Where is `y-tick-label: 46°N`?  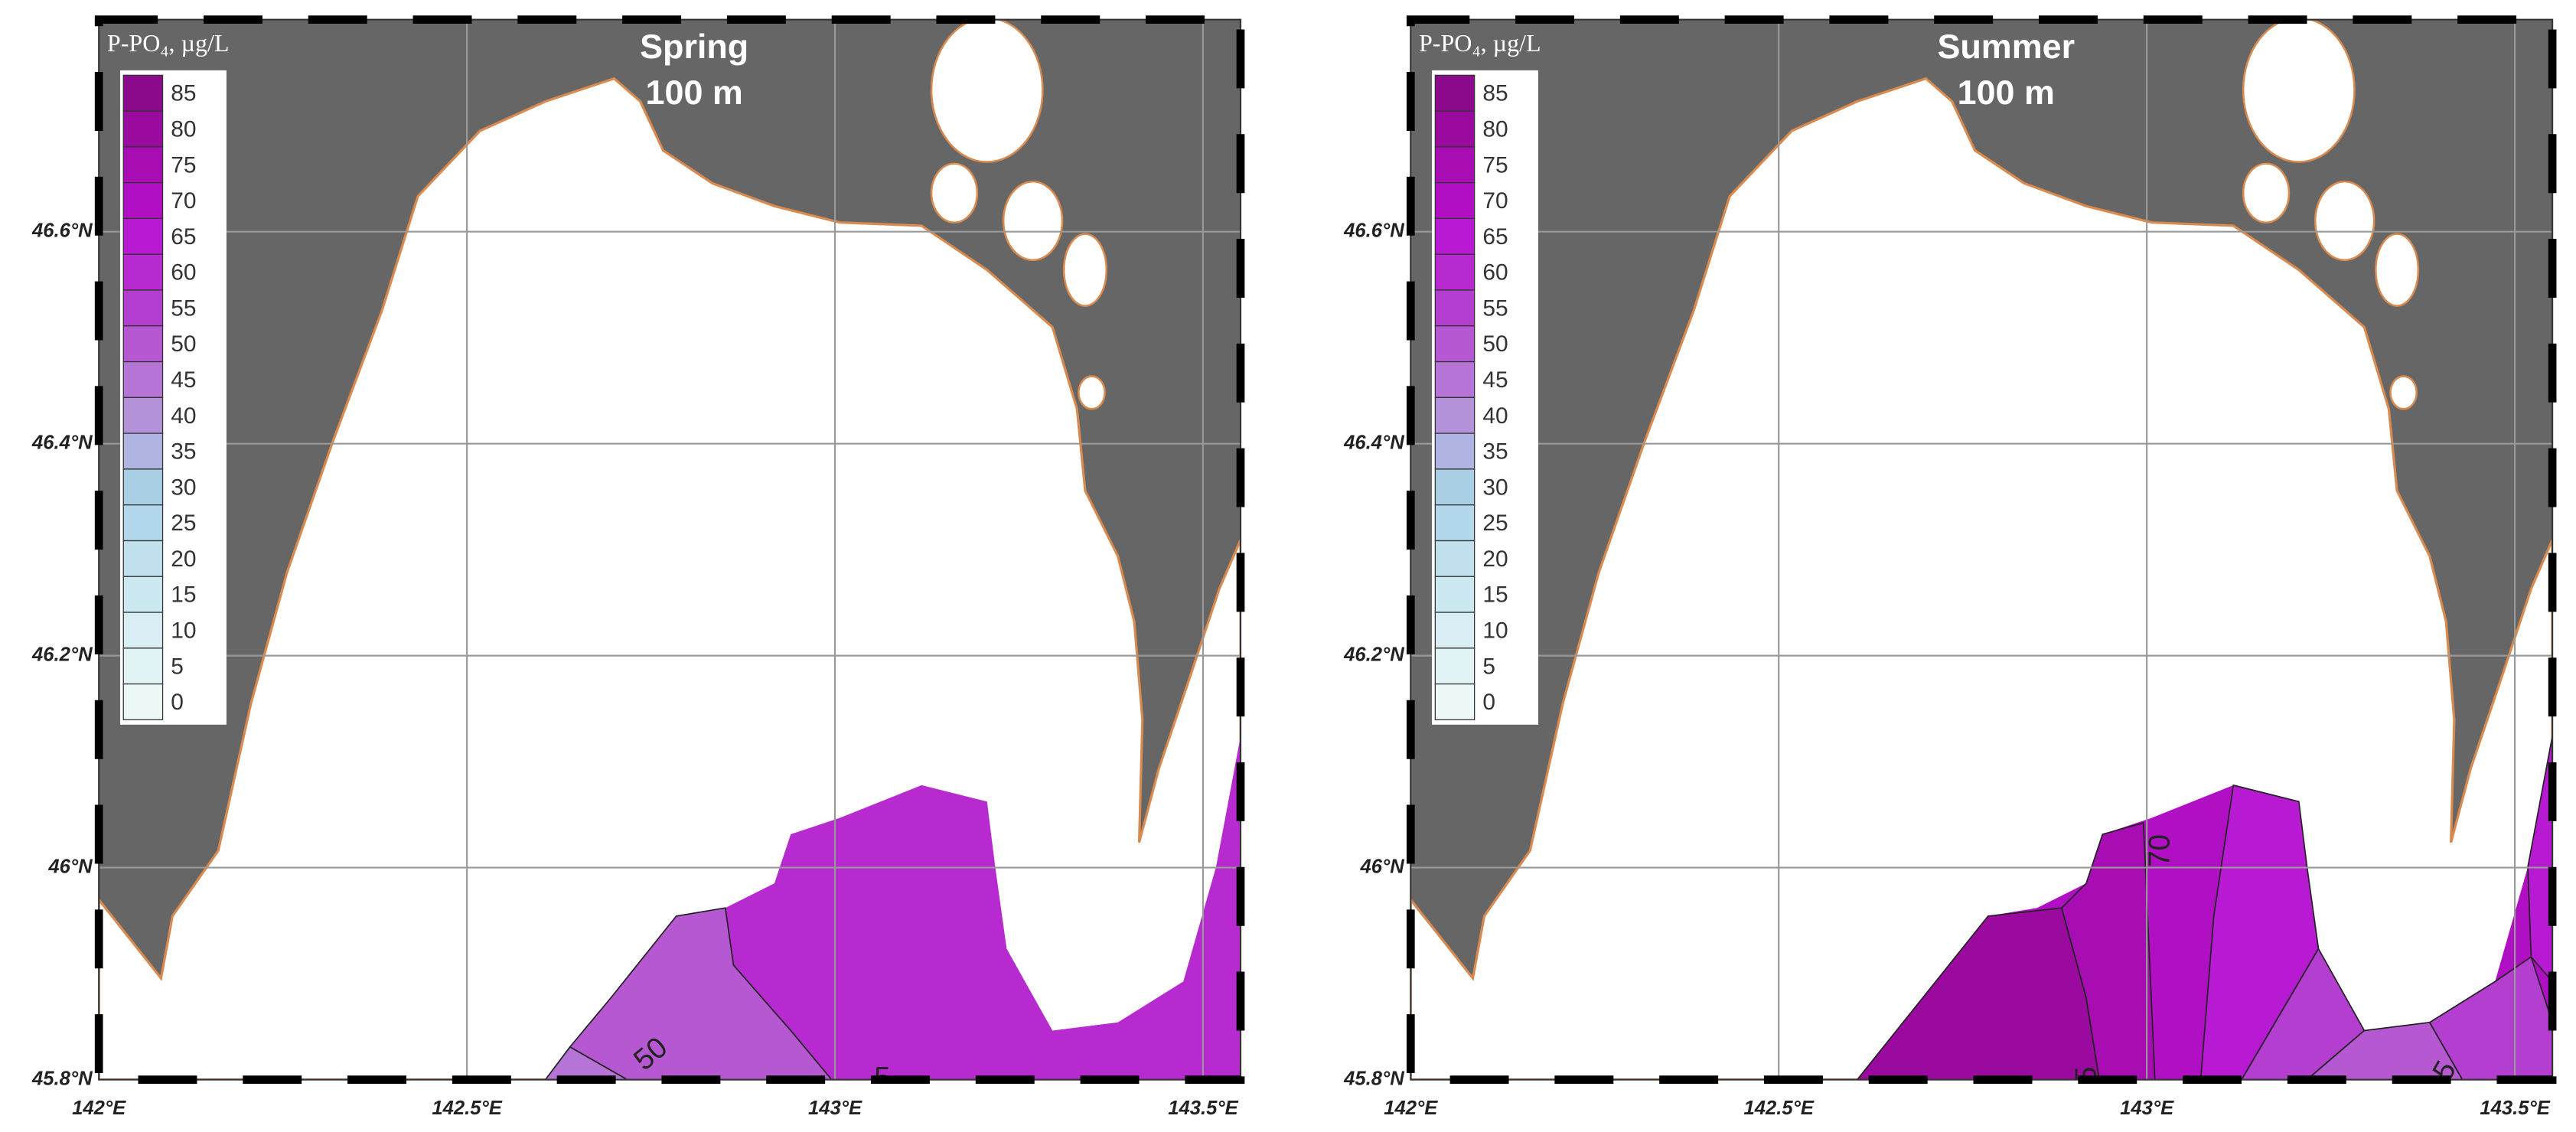 y-tick-label: 46°N is located at coordinates (70, 866).